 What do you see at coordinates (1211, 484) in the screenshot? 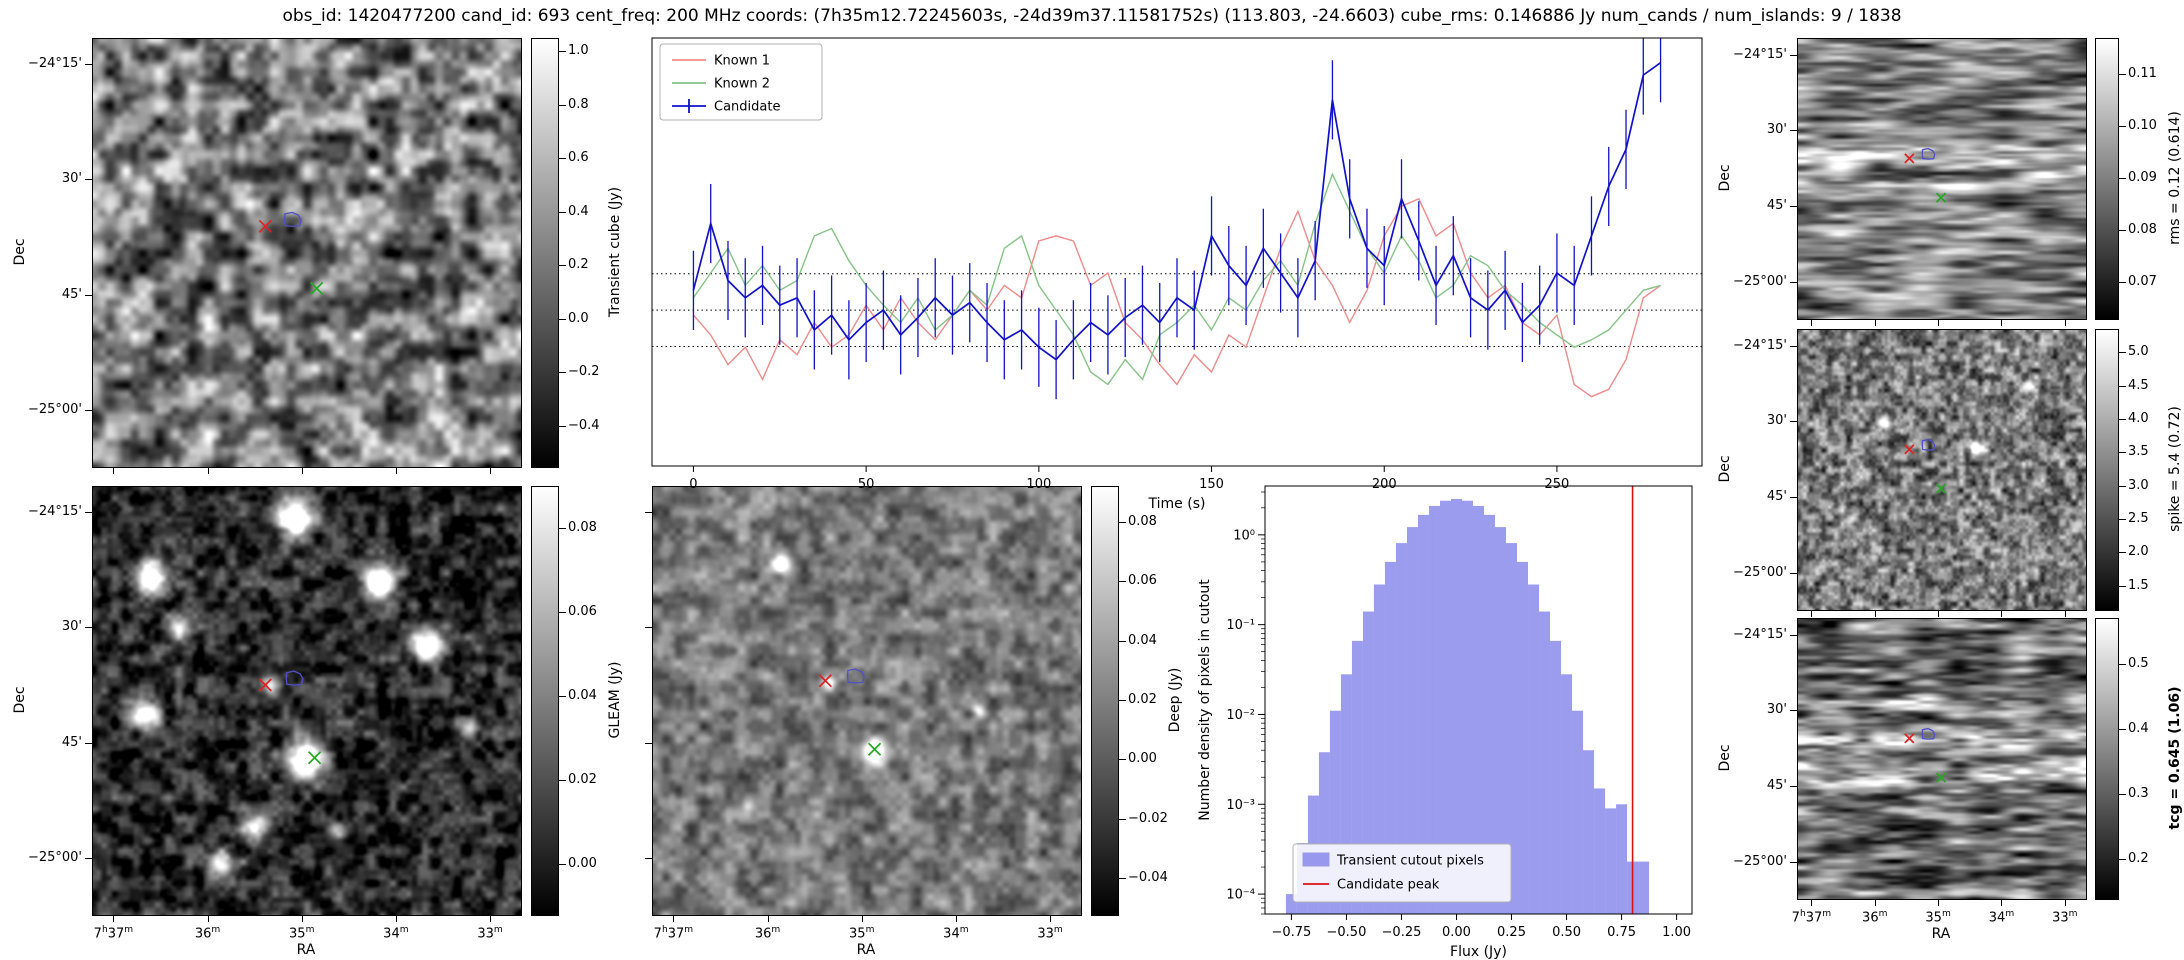
I see `time-tick-label: 150` at bounding box center [1211, 484].